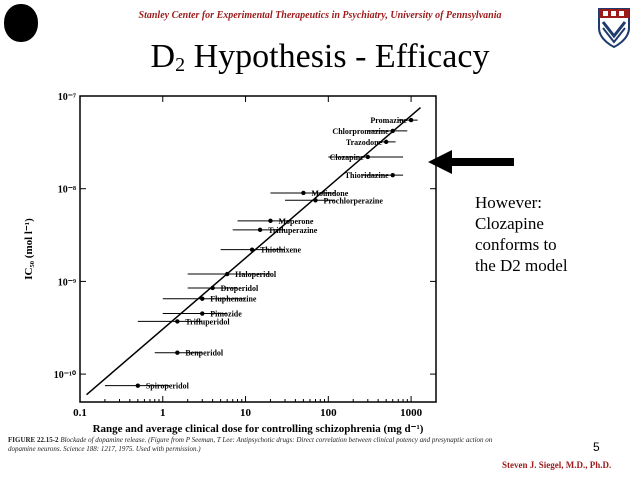 This screenshot has width=640, height=480. Describe the element at coordinates (280, 250) in the screenshot. I see `point-label: Thiothixene` at that location.